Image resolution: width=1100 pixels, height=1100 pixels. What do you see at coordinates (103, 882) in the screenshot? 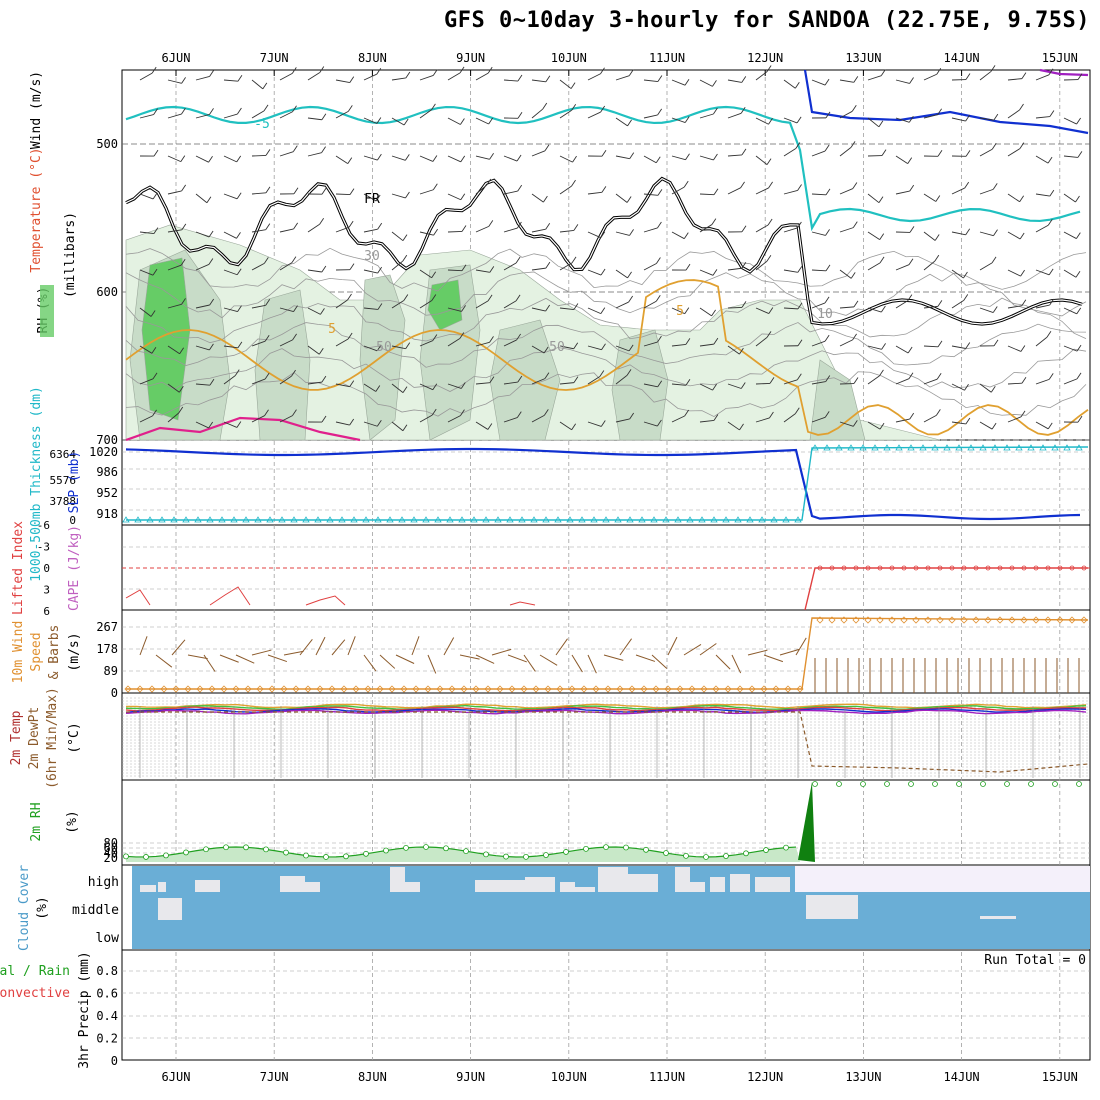
I see `cloud-level-label: high` at bounding box center [103, 882].